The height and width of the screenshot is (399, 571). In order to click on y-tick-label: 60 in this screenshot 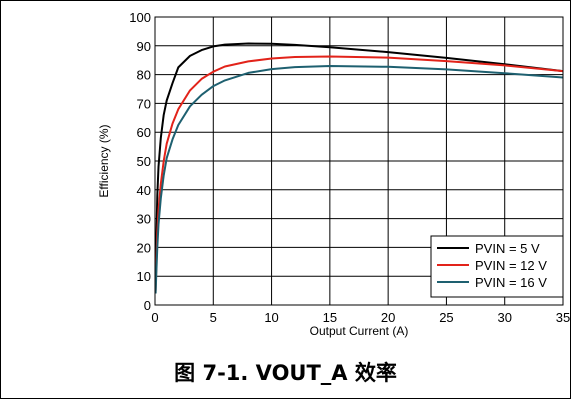, I will do `click(144, 132)`.